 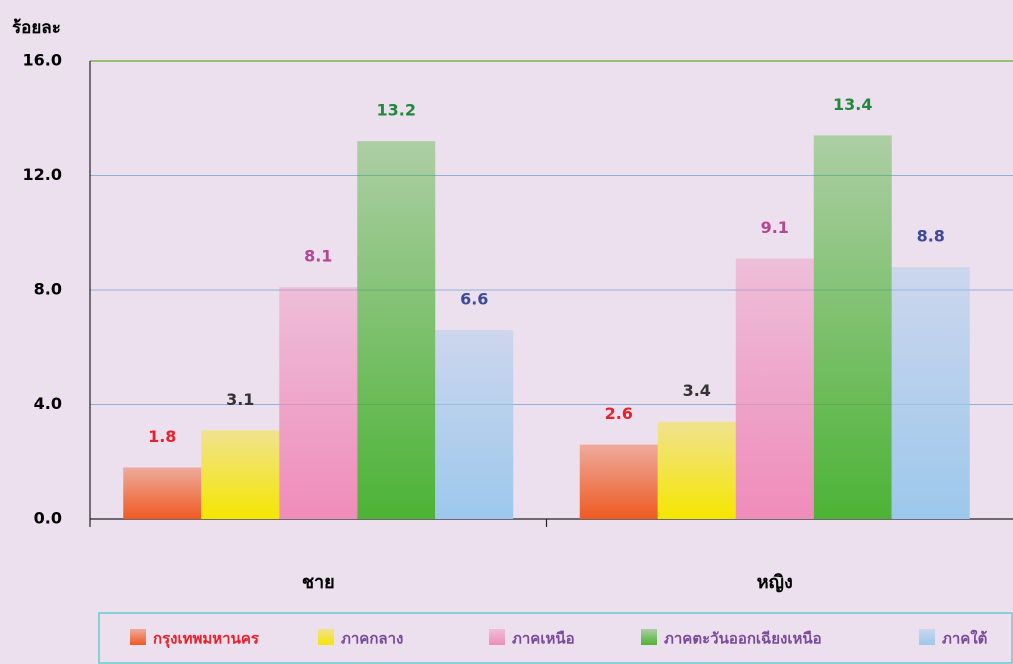 What do you see at coordinates (162, 436) in the screenshot?
I see `value-label: 1.8` at bounding box center [162, 436].